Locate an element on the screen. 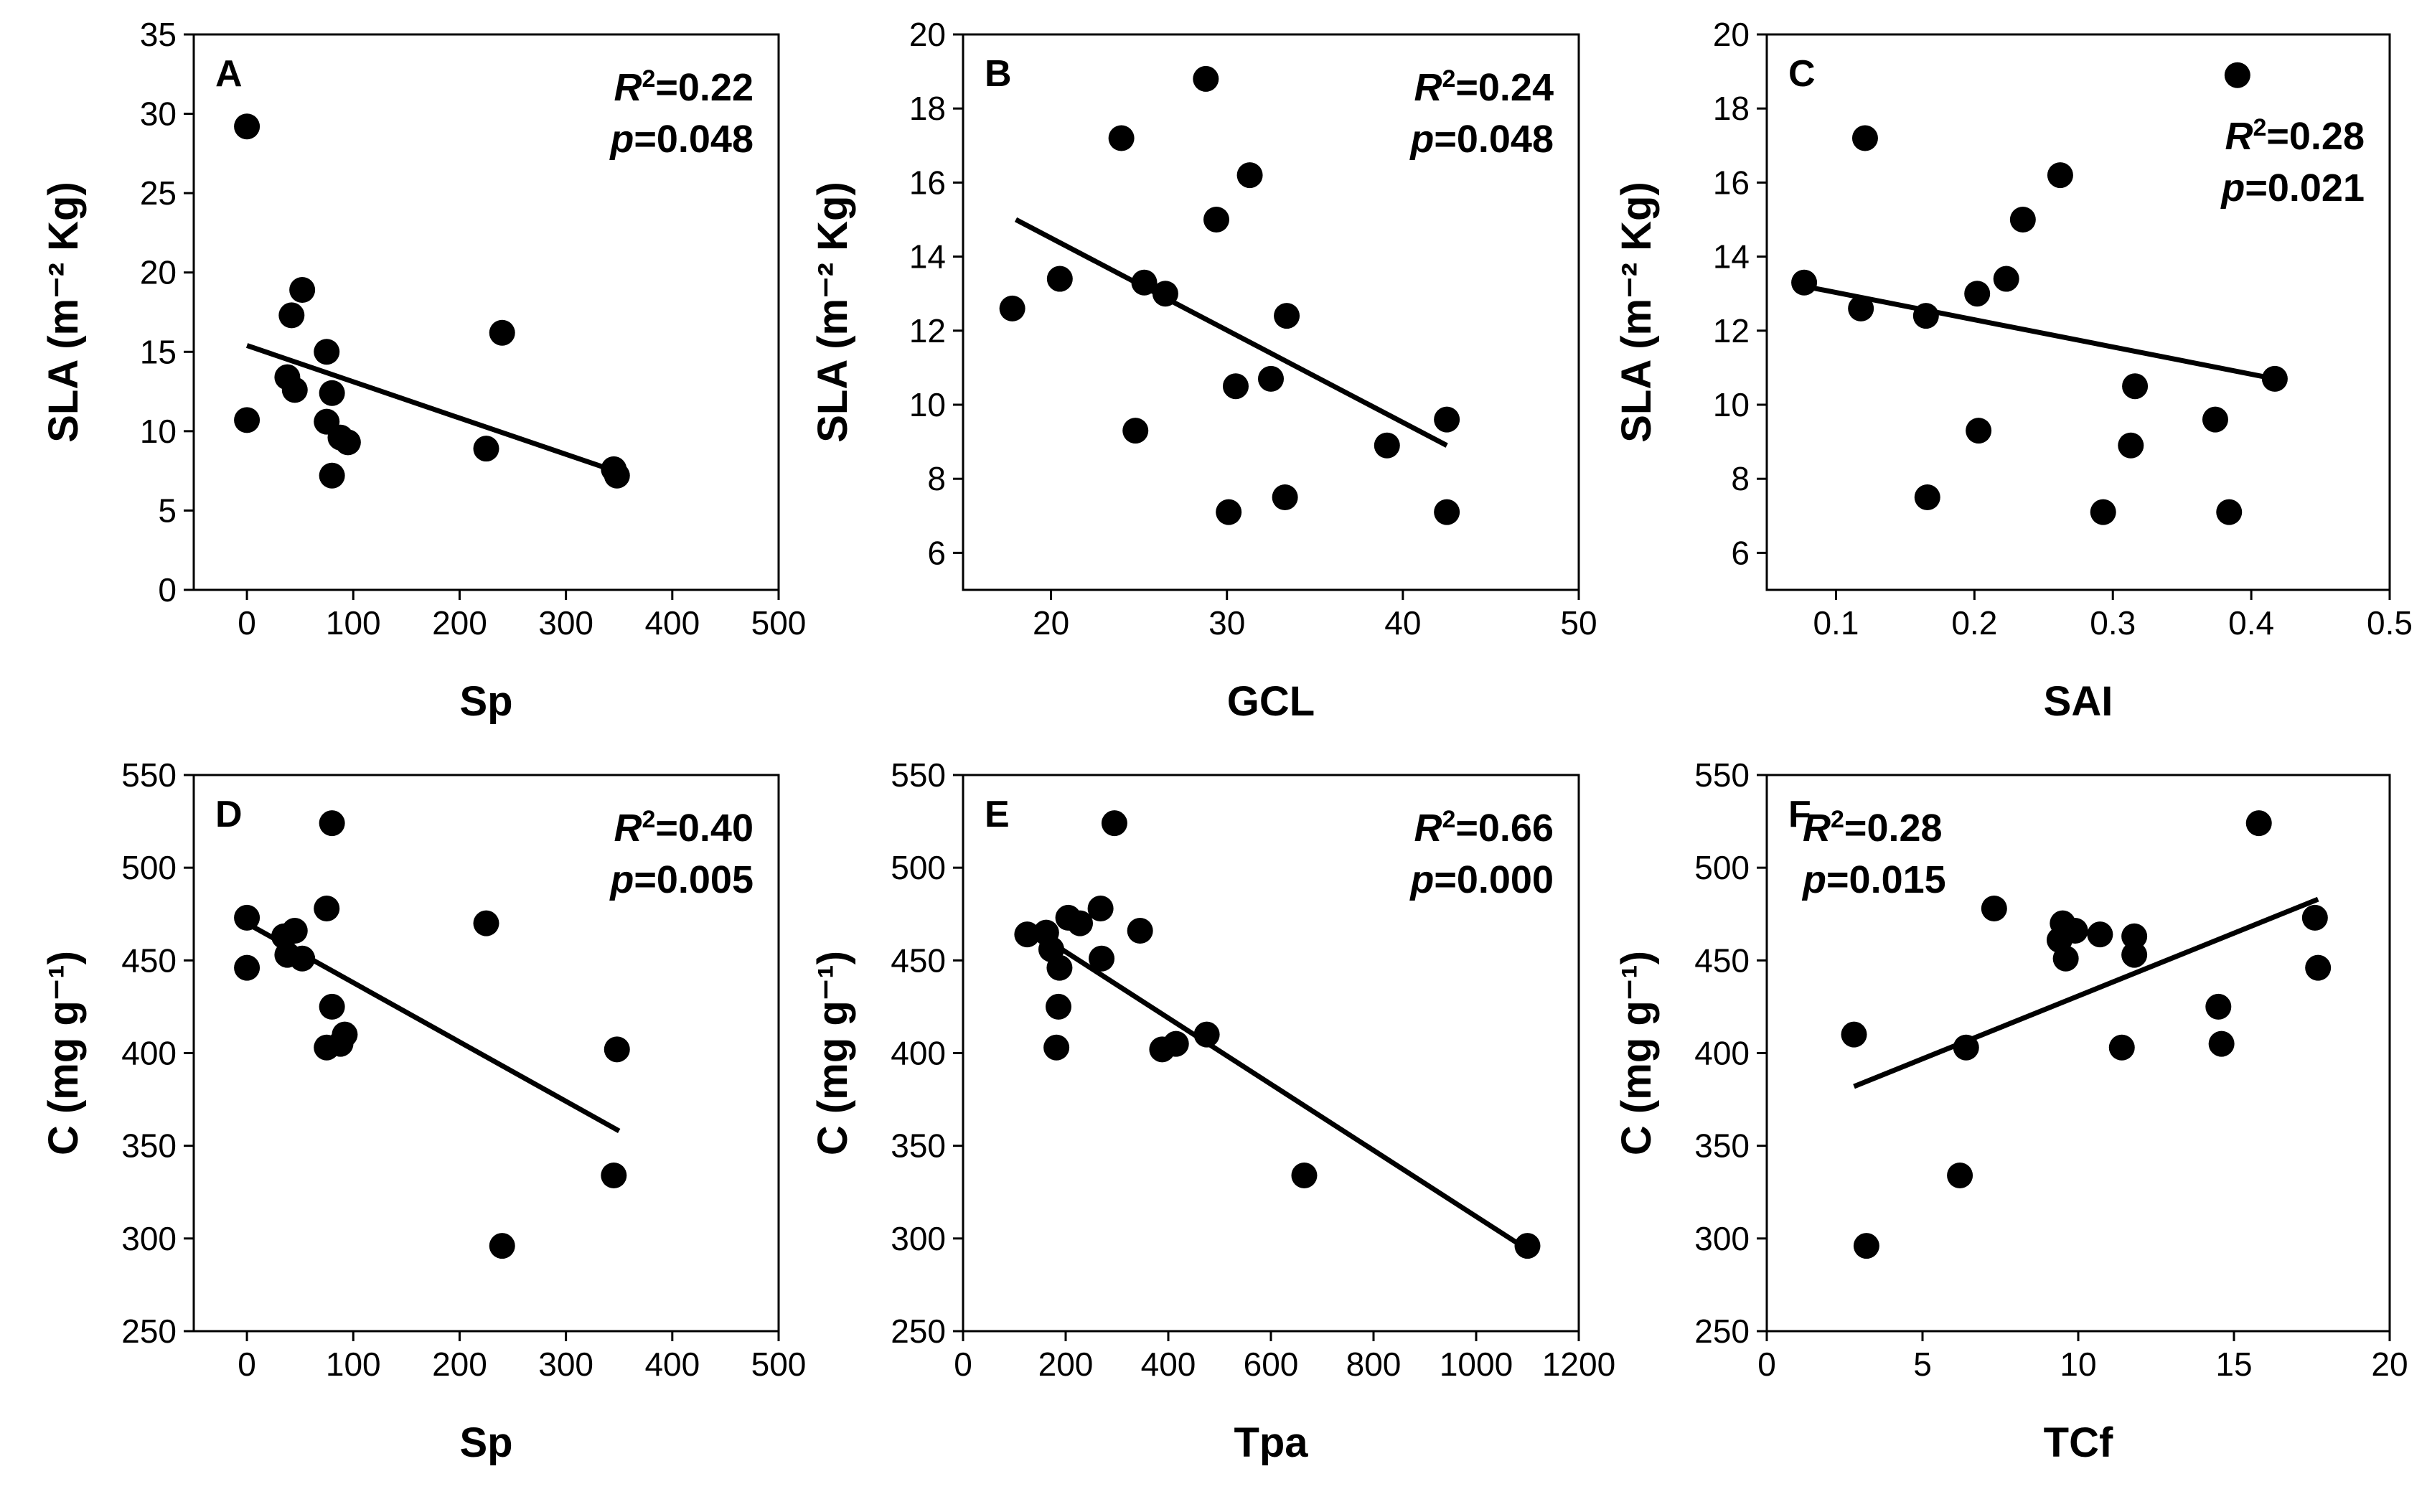 This screenshot has height=1512, width=2427. x-axis-title-b: GCL is located at coordinates (1271, 701).